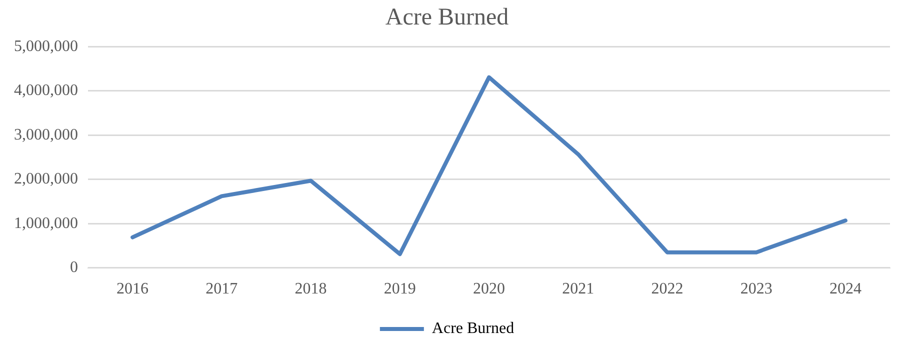  What do you see at coordinates (74, 267) in the screenshot?
I see `y-tick-label: 0` at bounding box center [74, 267].